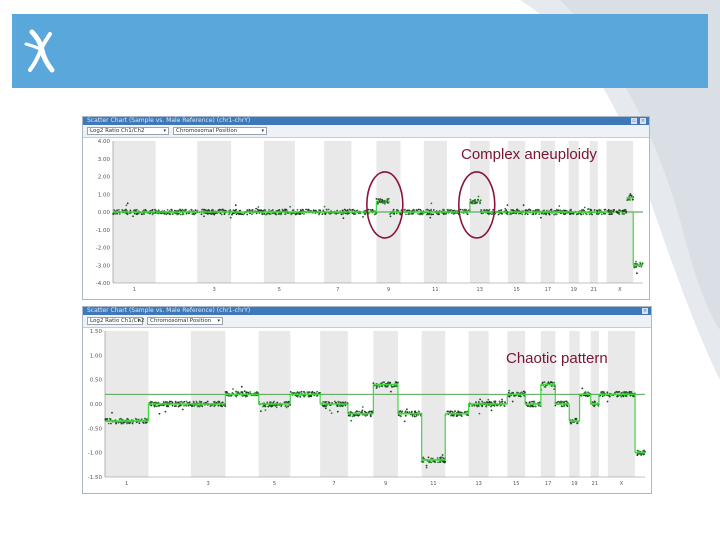 The height and width of the screenshot is (540, 720). Describe the element at coordinates (181, 321) in the screenshot. I see `position-dropdown-label: Chromosomal Position` at that location.